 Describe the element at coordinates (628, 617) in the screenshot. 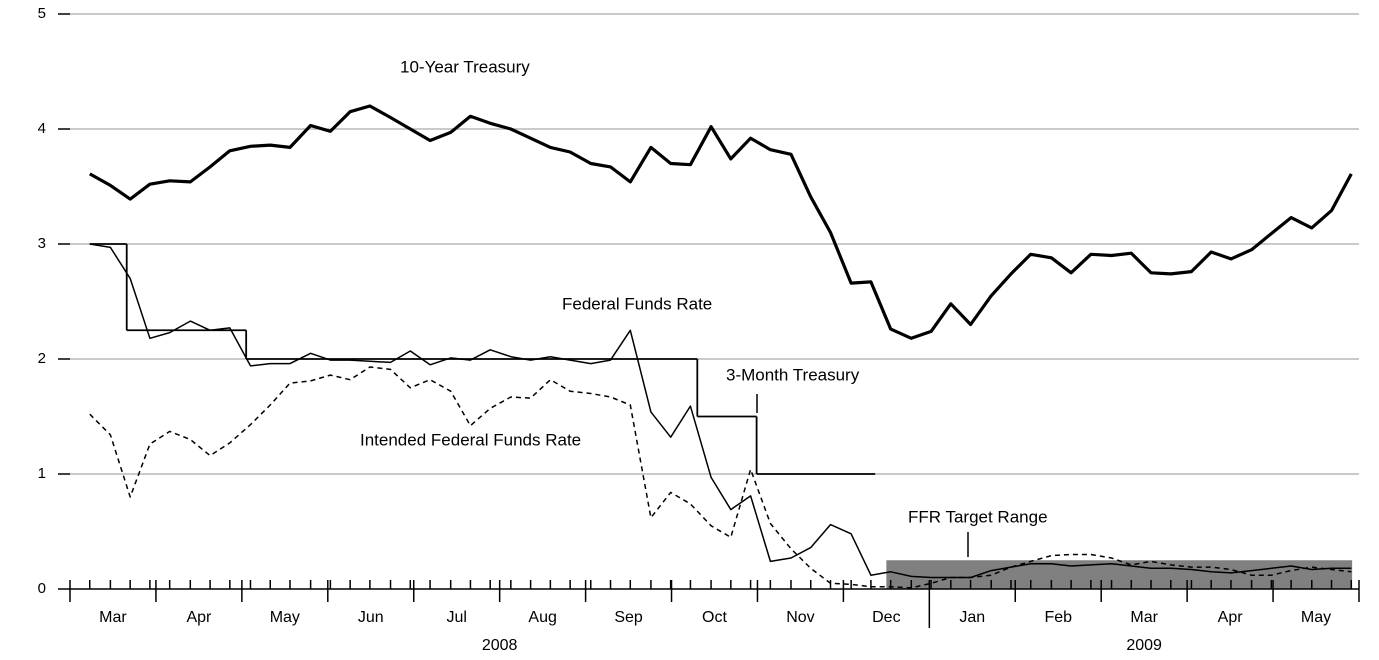

I see `x-tick-label: Sep` at that location.